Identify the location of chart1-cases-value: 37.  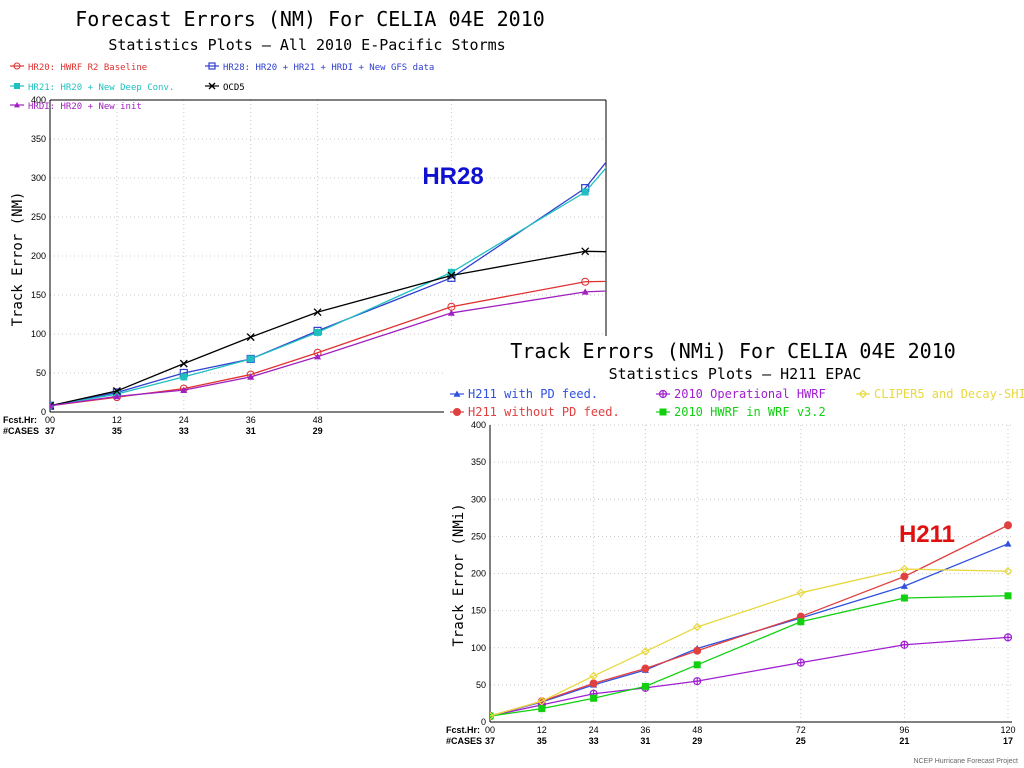
(50, 431).